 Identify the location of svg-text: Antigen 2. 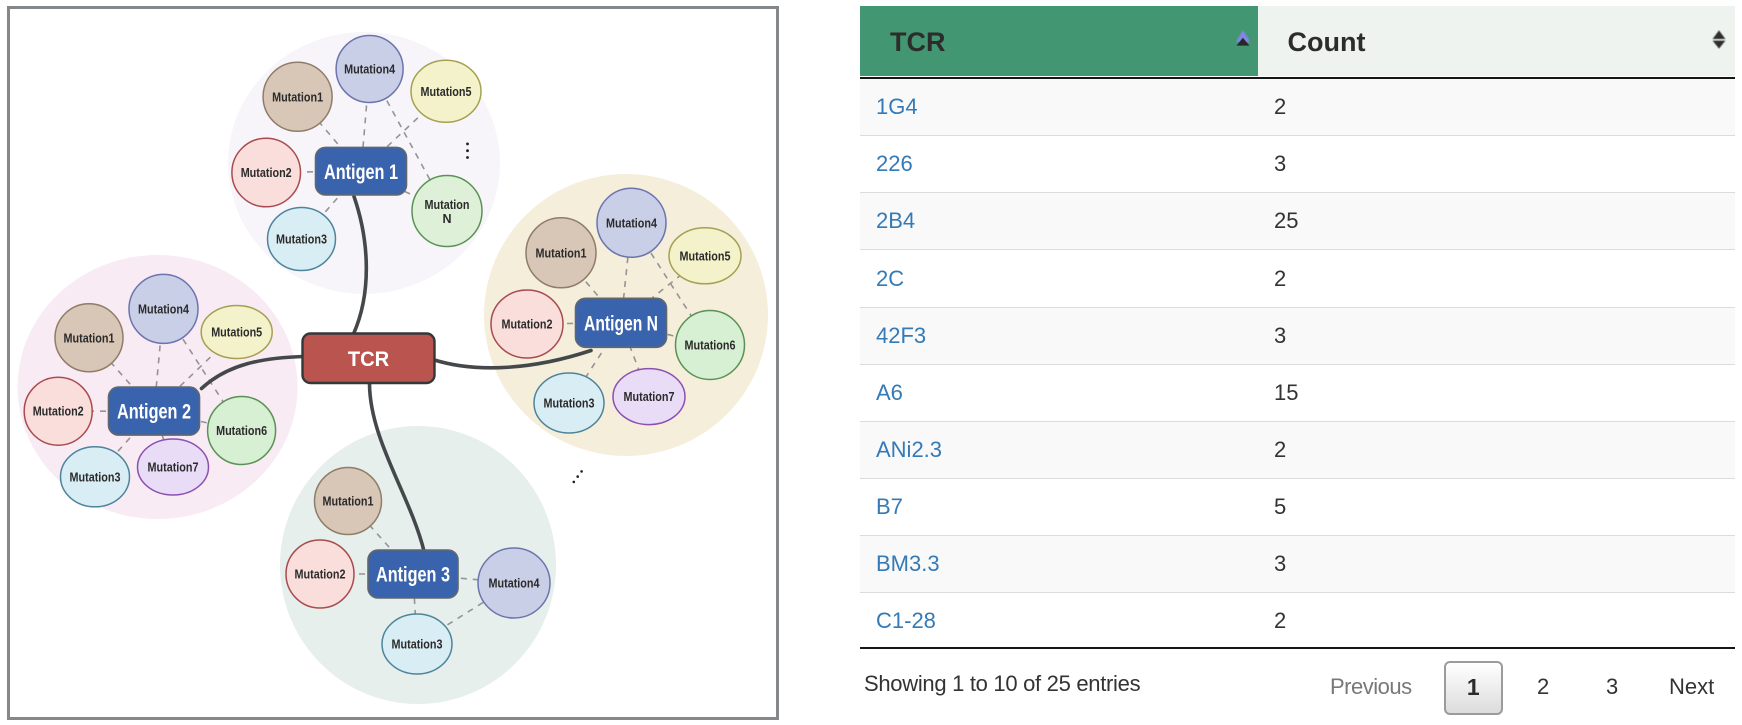
(154, 412).